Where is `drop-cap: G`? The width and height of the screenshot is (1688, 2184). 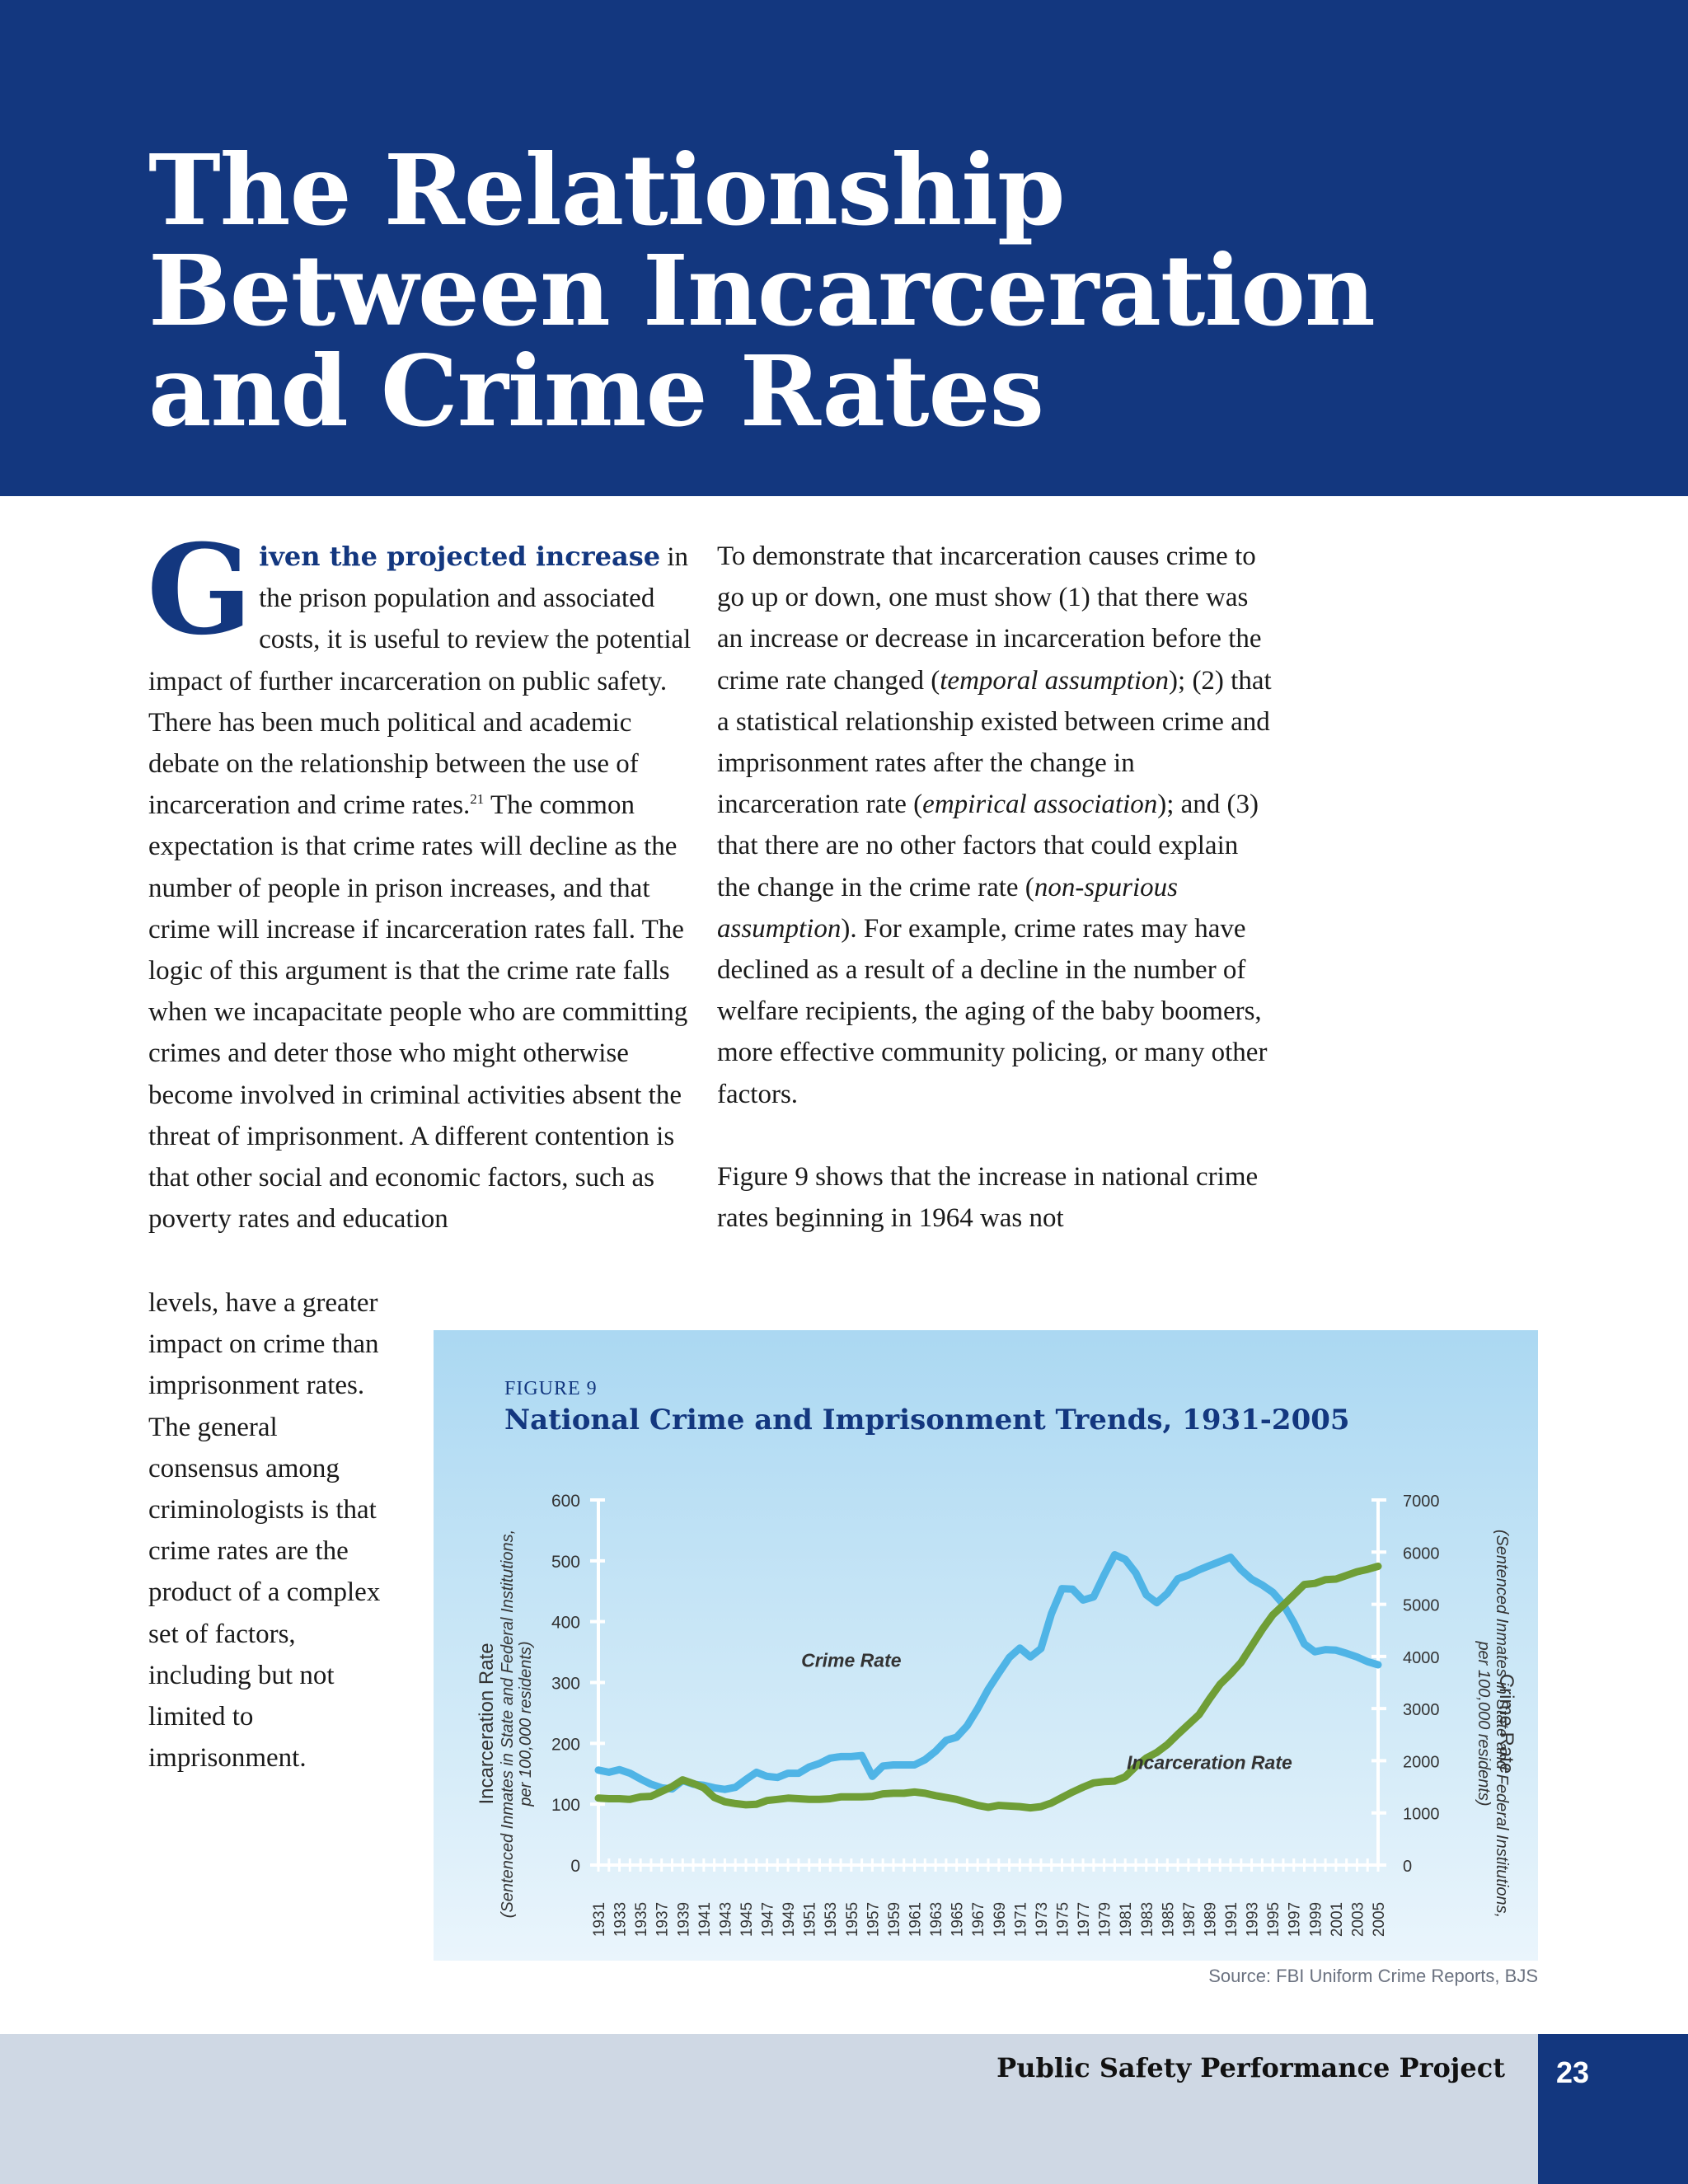
drop-cap: G is located at coordinates (200, 590).